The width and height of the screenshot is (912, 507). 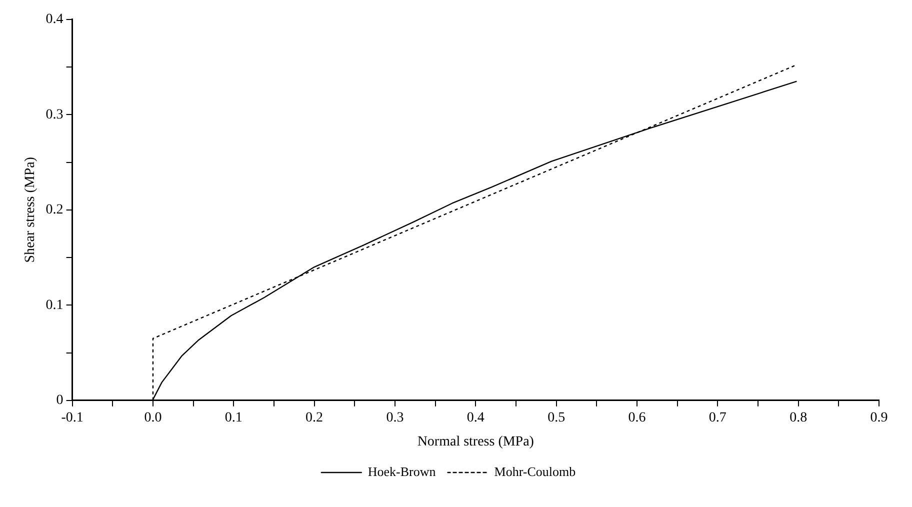 What do you see at coordinates (153, 418) in the screenshot?
I see `text: 0.0` at bounding box center [153, 418].